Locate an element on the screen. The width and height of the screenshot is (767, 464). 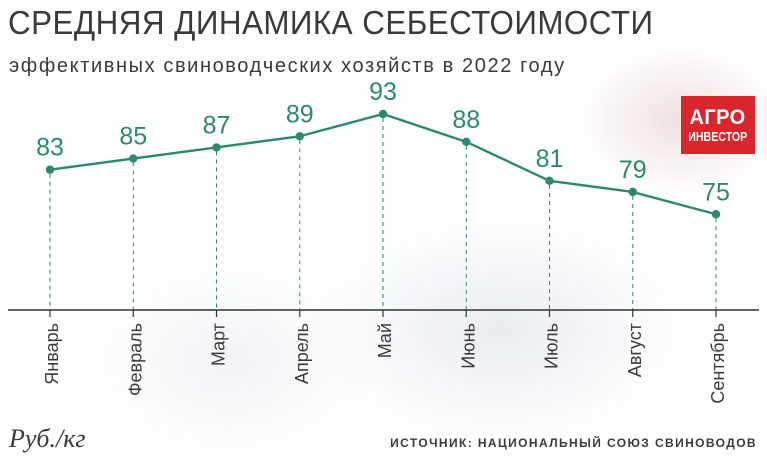
data-label: 83 is located at coordinates (50, 148).